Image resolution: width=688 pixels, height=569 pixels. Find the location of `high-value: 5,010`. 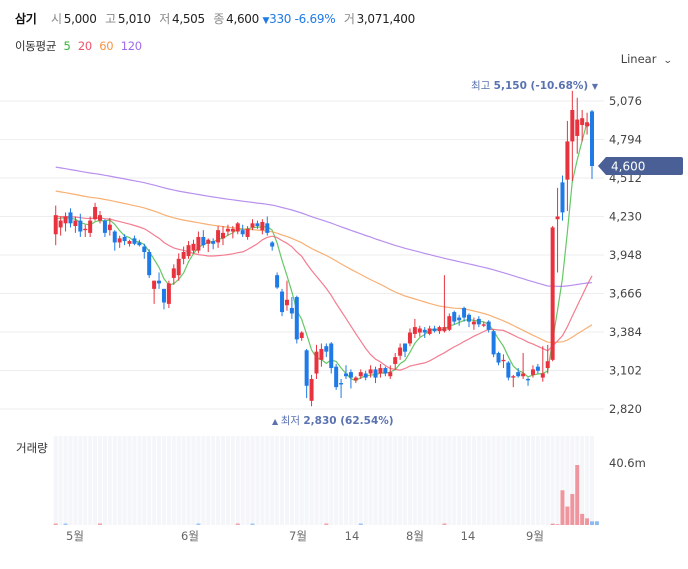

high-value: 5,010 is located at coordinates (134, 19).